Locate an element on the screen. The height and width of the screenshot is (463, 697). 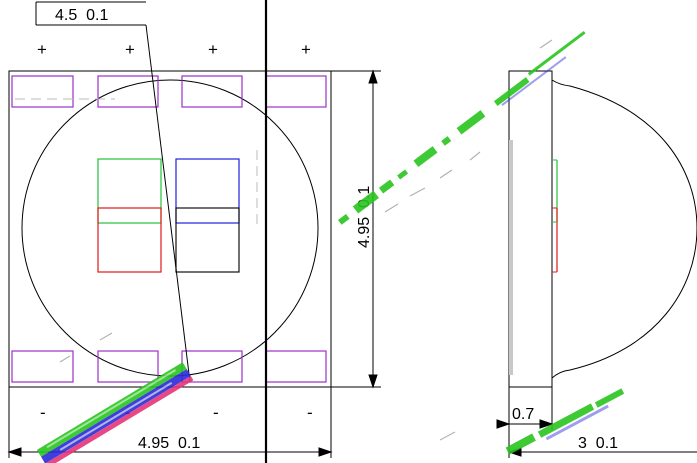
side-step-label: 0.7 is located at coordinates (523, 414).